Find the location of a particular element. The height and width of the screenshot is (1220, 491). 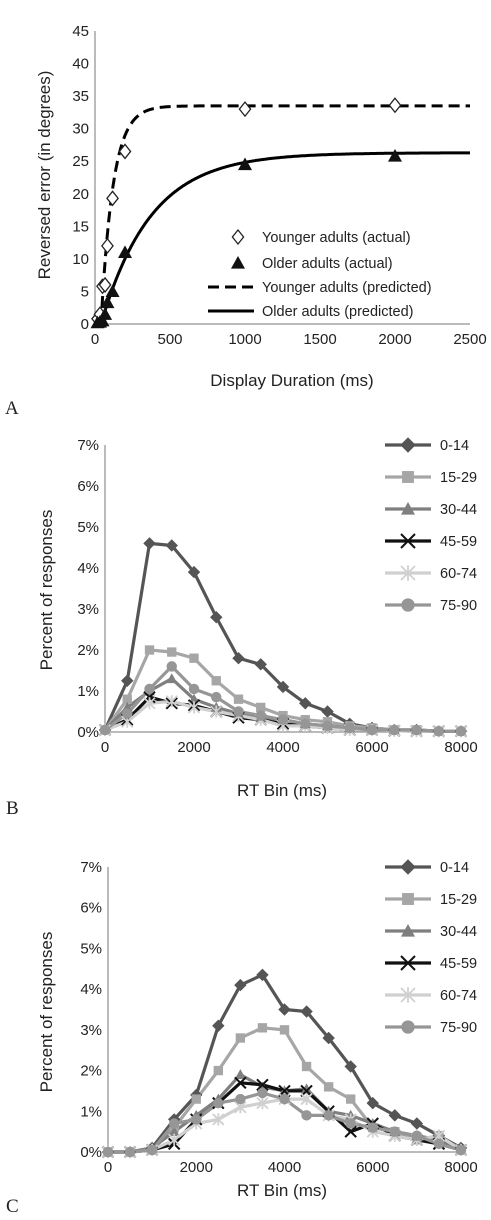

panel-c-legend: 0-14 15-29 30-44 45-59 60-74 75-90 is located at coordinates (431, 947).